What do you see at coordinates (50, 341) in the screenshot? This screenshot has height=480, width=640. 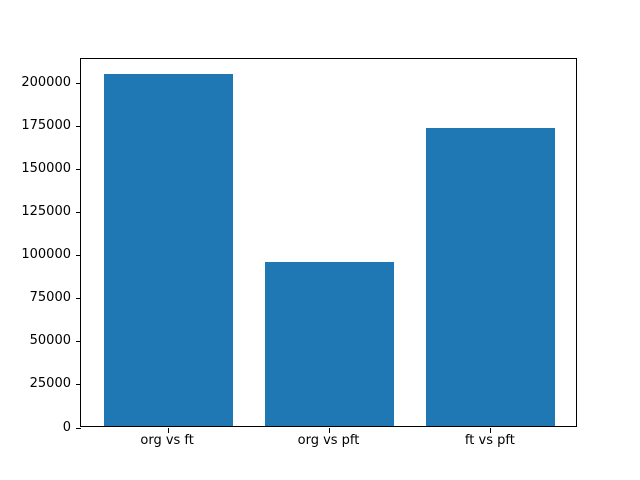 I see `y-axis-tick-label: 50000` at bounding box center [50, 341].